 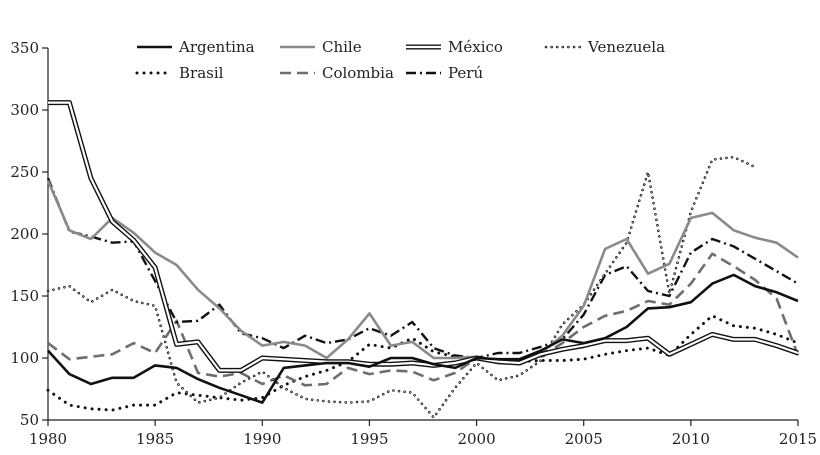 What do you see at coordinates (29, 420) in the screenshot?
I see `y-tick-label: 50` at bounding box center [29, 420].